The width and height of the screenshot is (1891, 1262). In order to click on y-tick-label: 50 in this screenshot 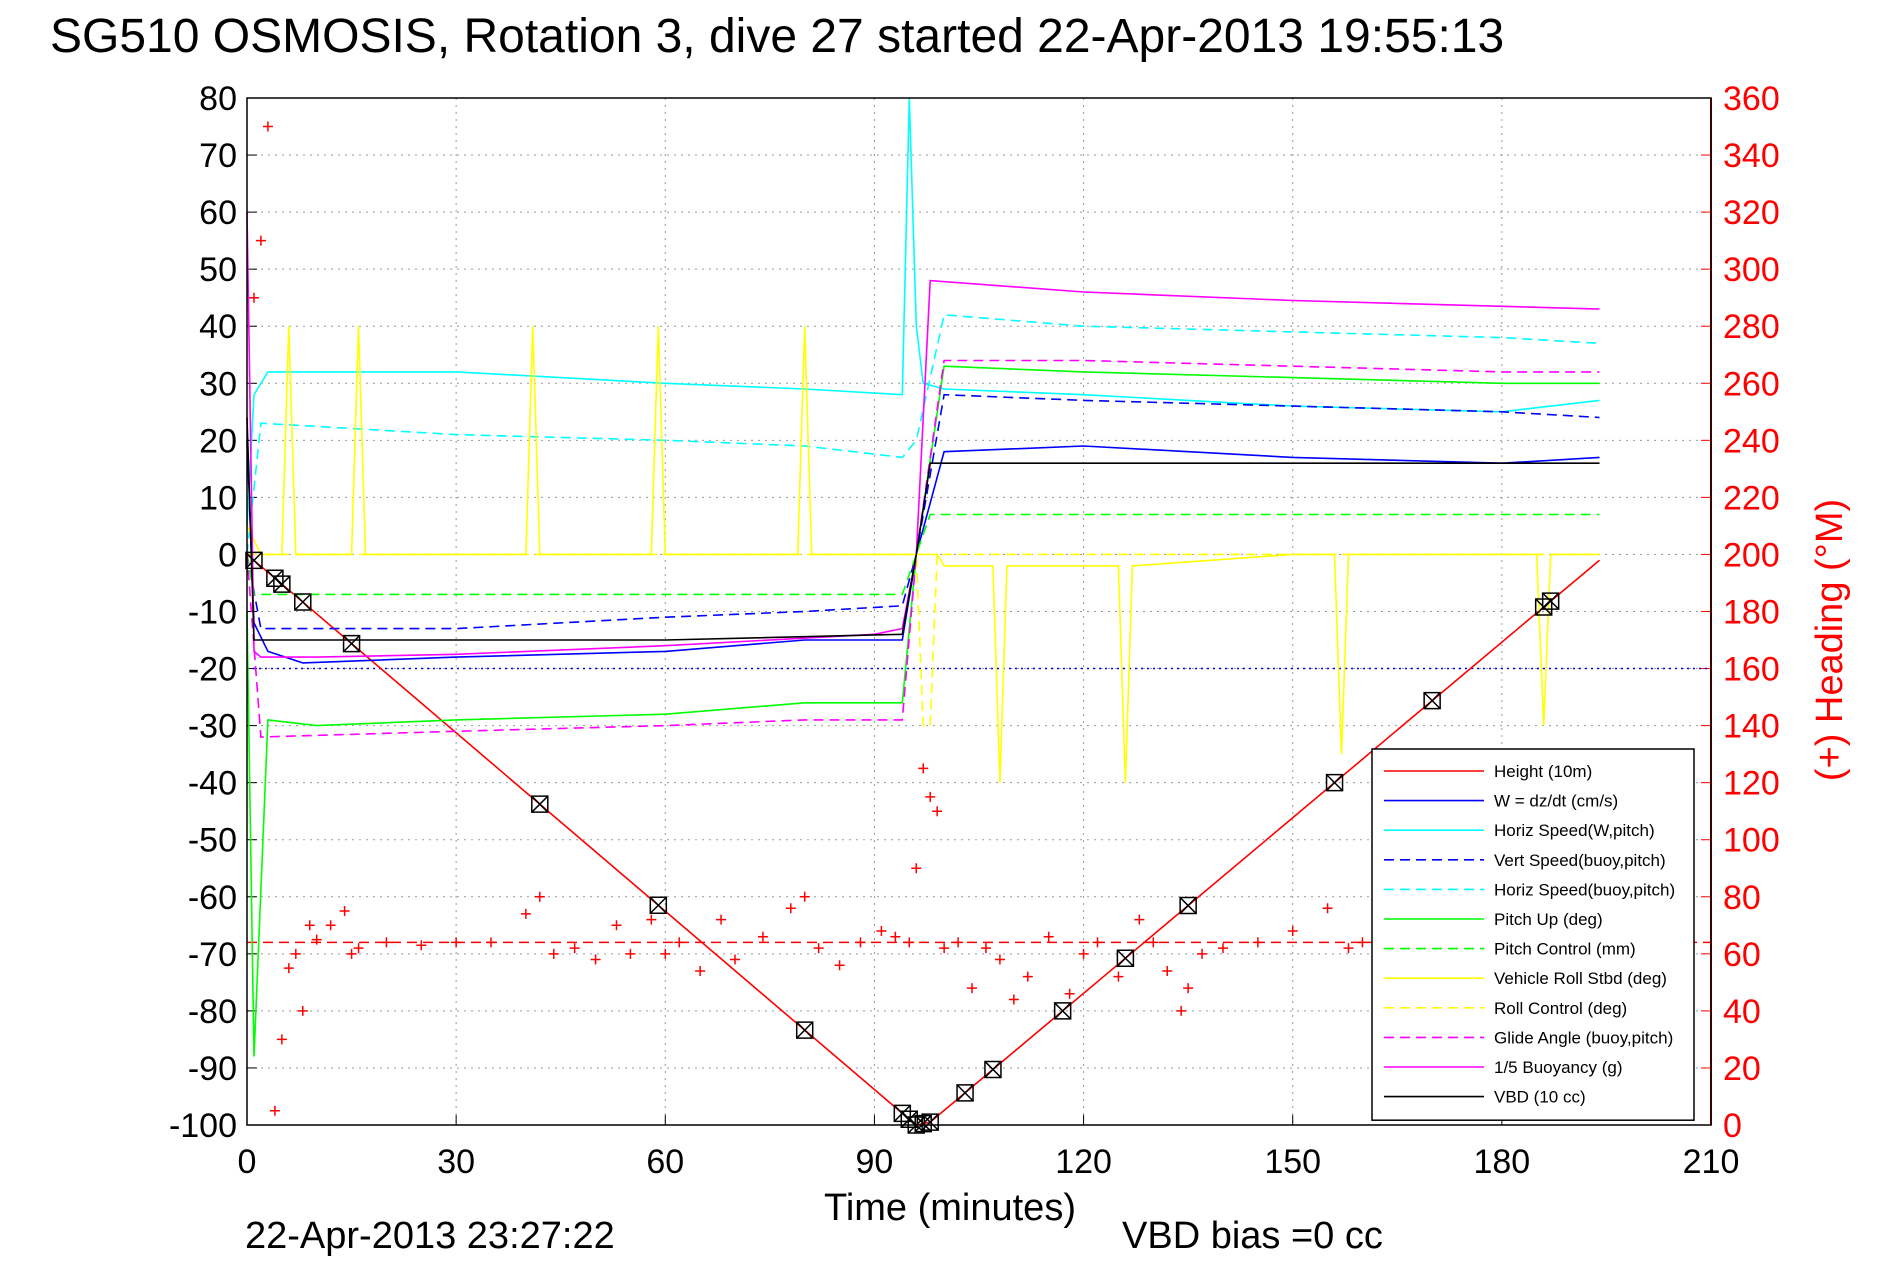, I will do `click(218, 270)`.